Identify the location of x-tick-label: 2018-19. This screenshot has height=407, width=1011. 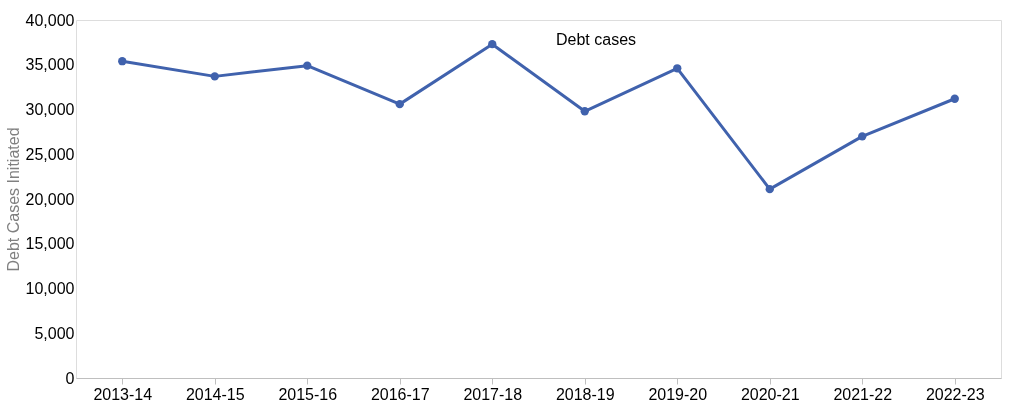
(585, 394).